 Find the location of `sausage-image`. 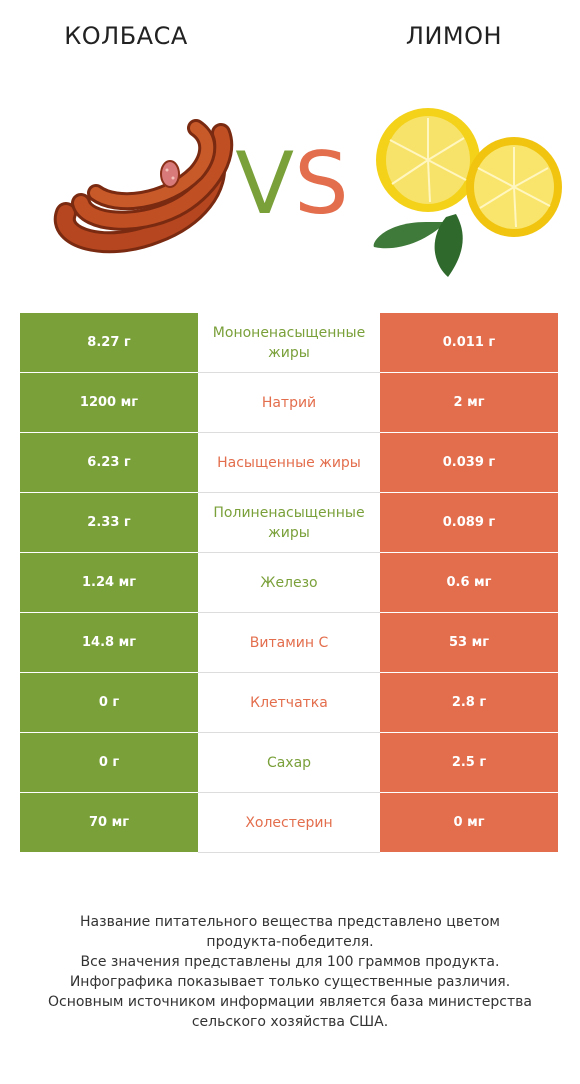

sausage-image is located at coordinates (143, 186).